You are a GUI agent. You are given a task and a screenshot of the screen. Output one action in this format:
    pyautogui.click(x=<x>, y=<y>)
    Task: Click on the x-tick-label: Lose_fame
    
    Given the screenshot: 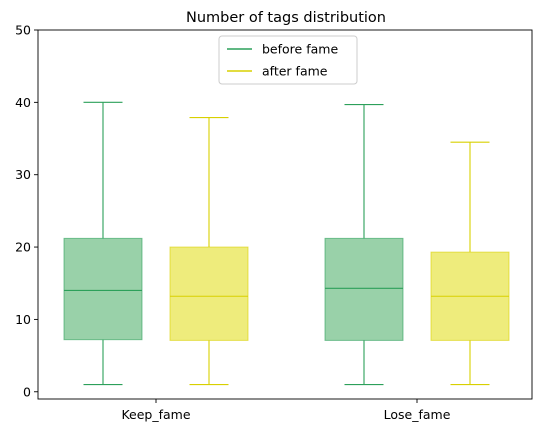 What is the action you would take?
    pyautogui.click(x=417, y=414)
    